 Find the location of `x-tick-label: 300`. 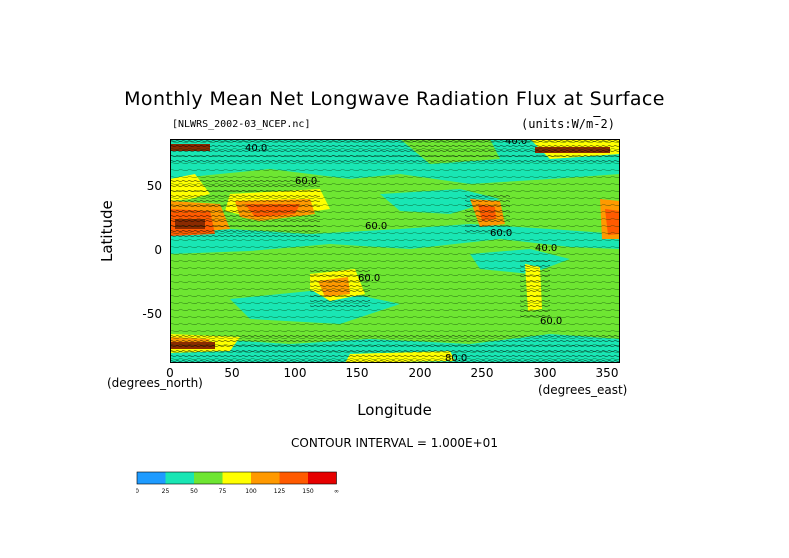

x-tick-label: 300 is located at coordinates (545, 373).